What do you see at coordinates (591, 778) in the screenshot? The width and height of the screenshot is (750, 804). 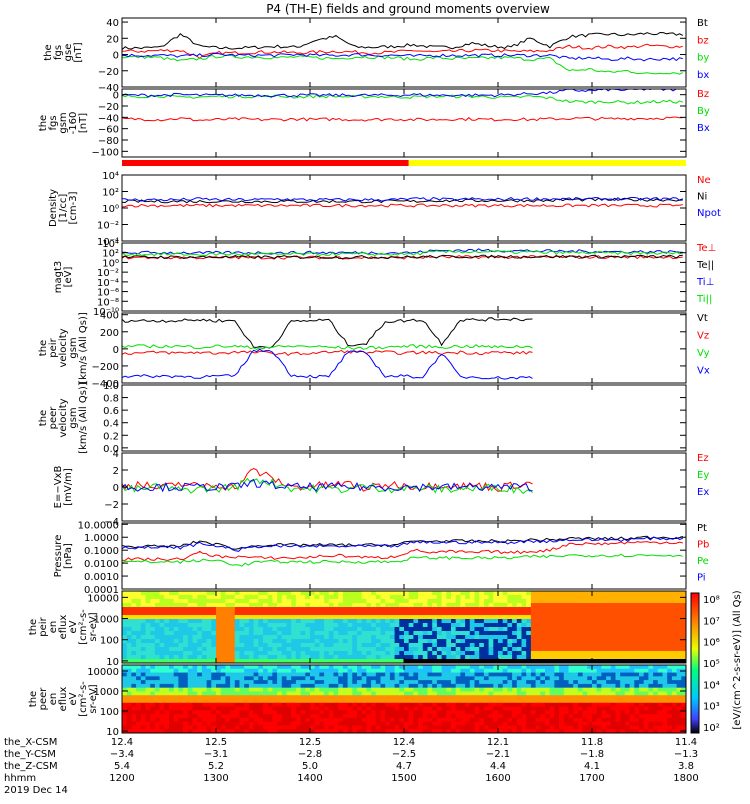 I see `x-tick-label: 1700` at bounding box center [591, 778].